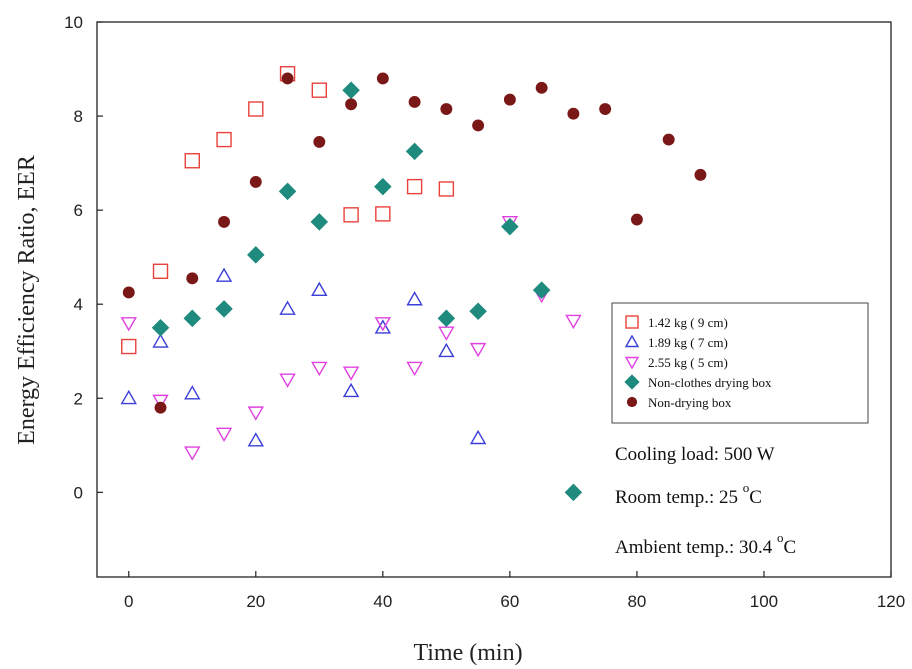 The width and height of the screenshot is (912, 669). Describe the element at coordinates (636, 601) in the screenshot. I see `x-tick-label-4: 80` at that location.